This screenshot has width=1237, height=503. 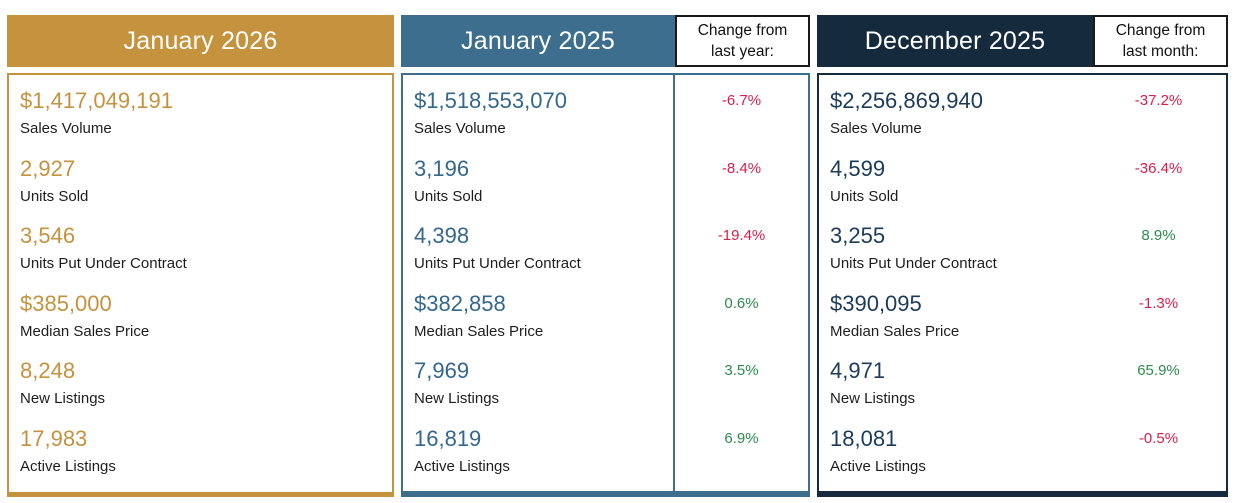 I want to click on changes-column: -6.7% -8.4% -19.4% 0.6% 3.5% 6.9%, so click(x=740, y=283).